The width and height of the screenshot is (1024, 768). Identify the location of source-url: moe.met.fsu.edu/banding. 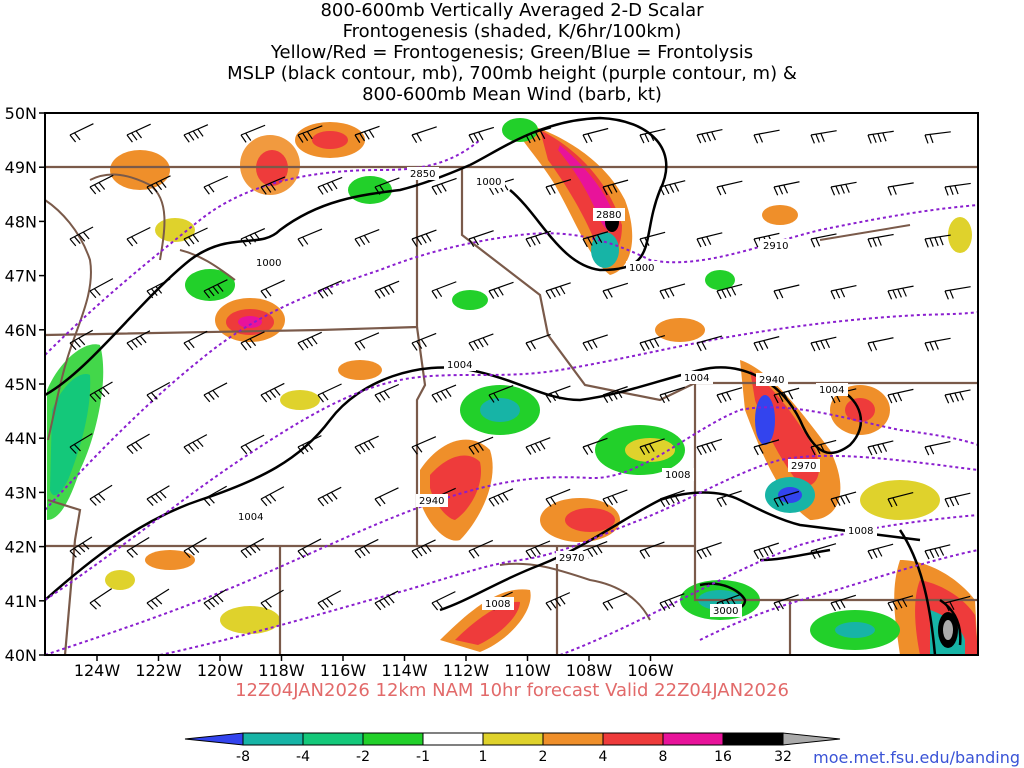
(916, 757).